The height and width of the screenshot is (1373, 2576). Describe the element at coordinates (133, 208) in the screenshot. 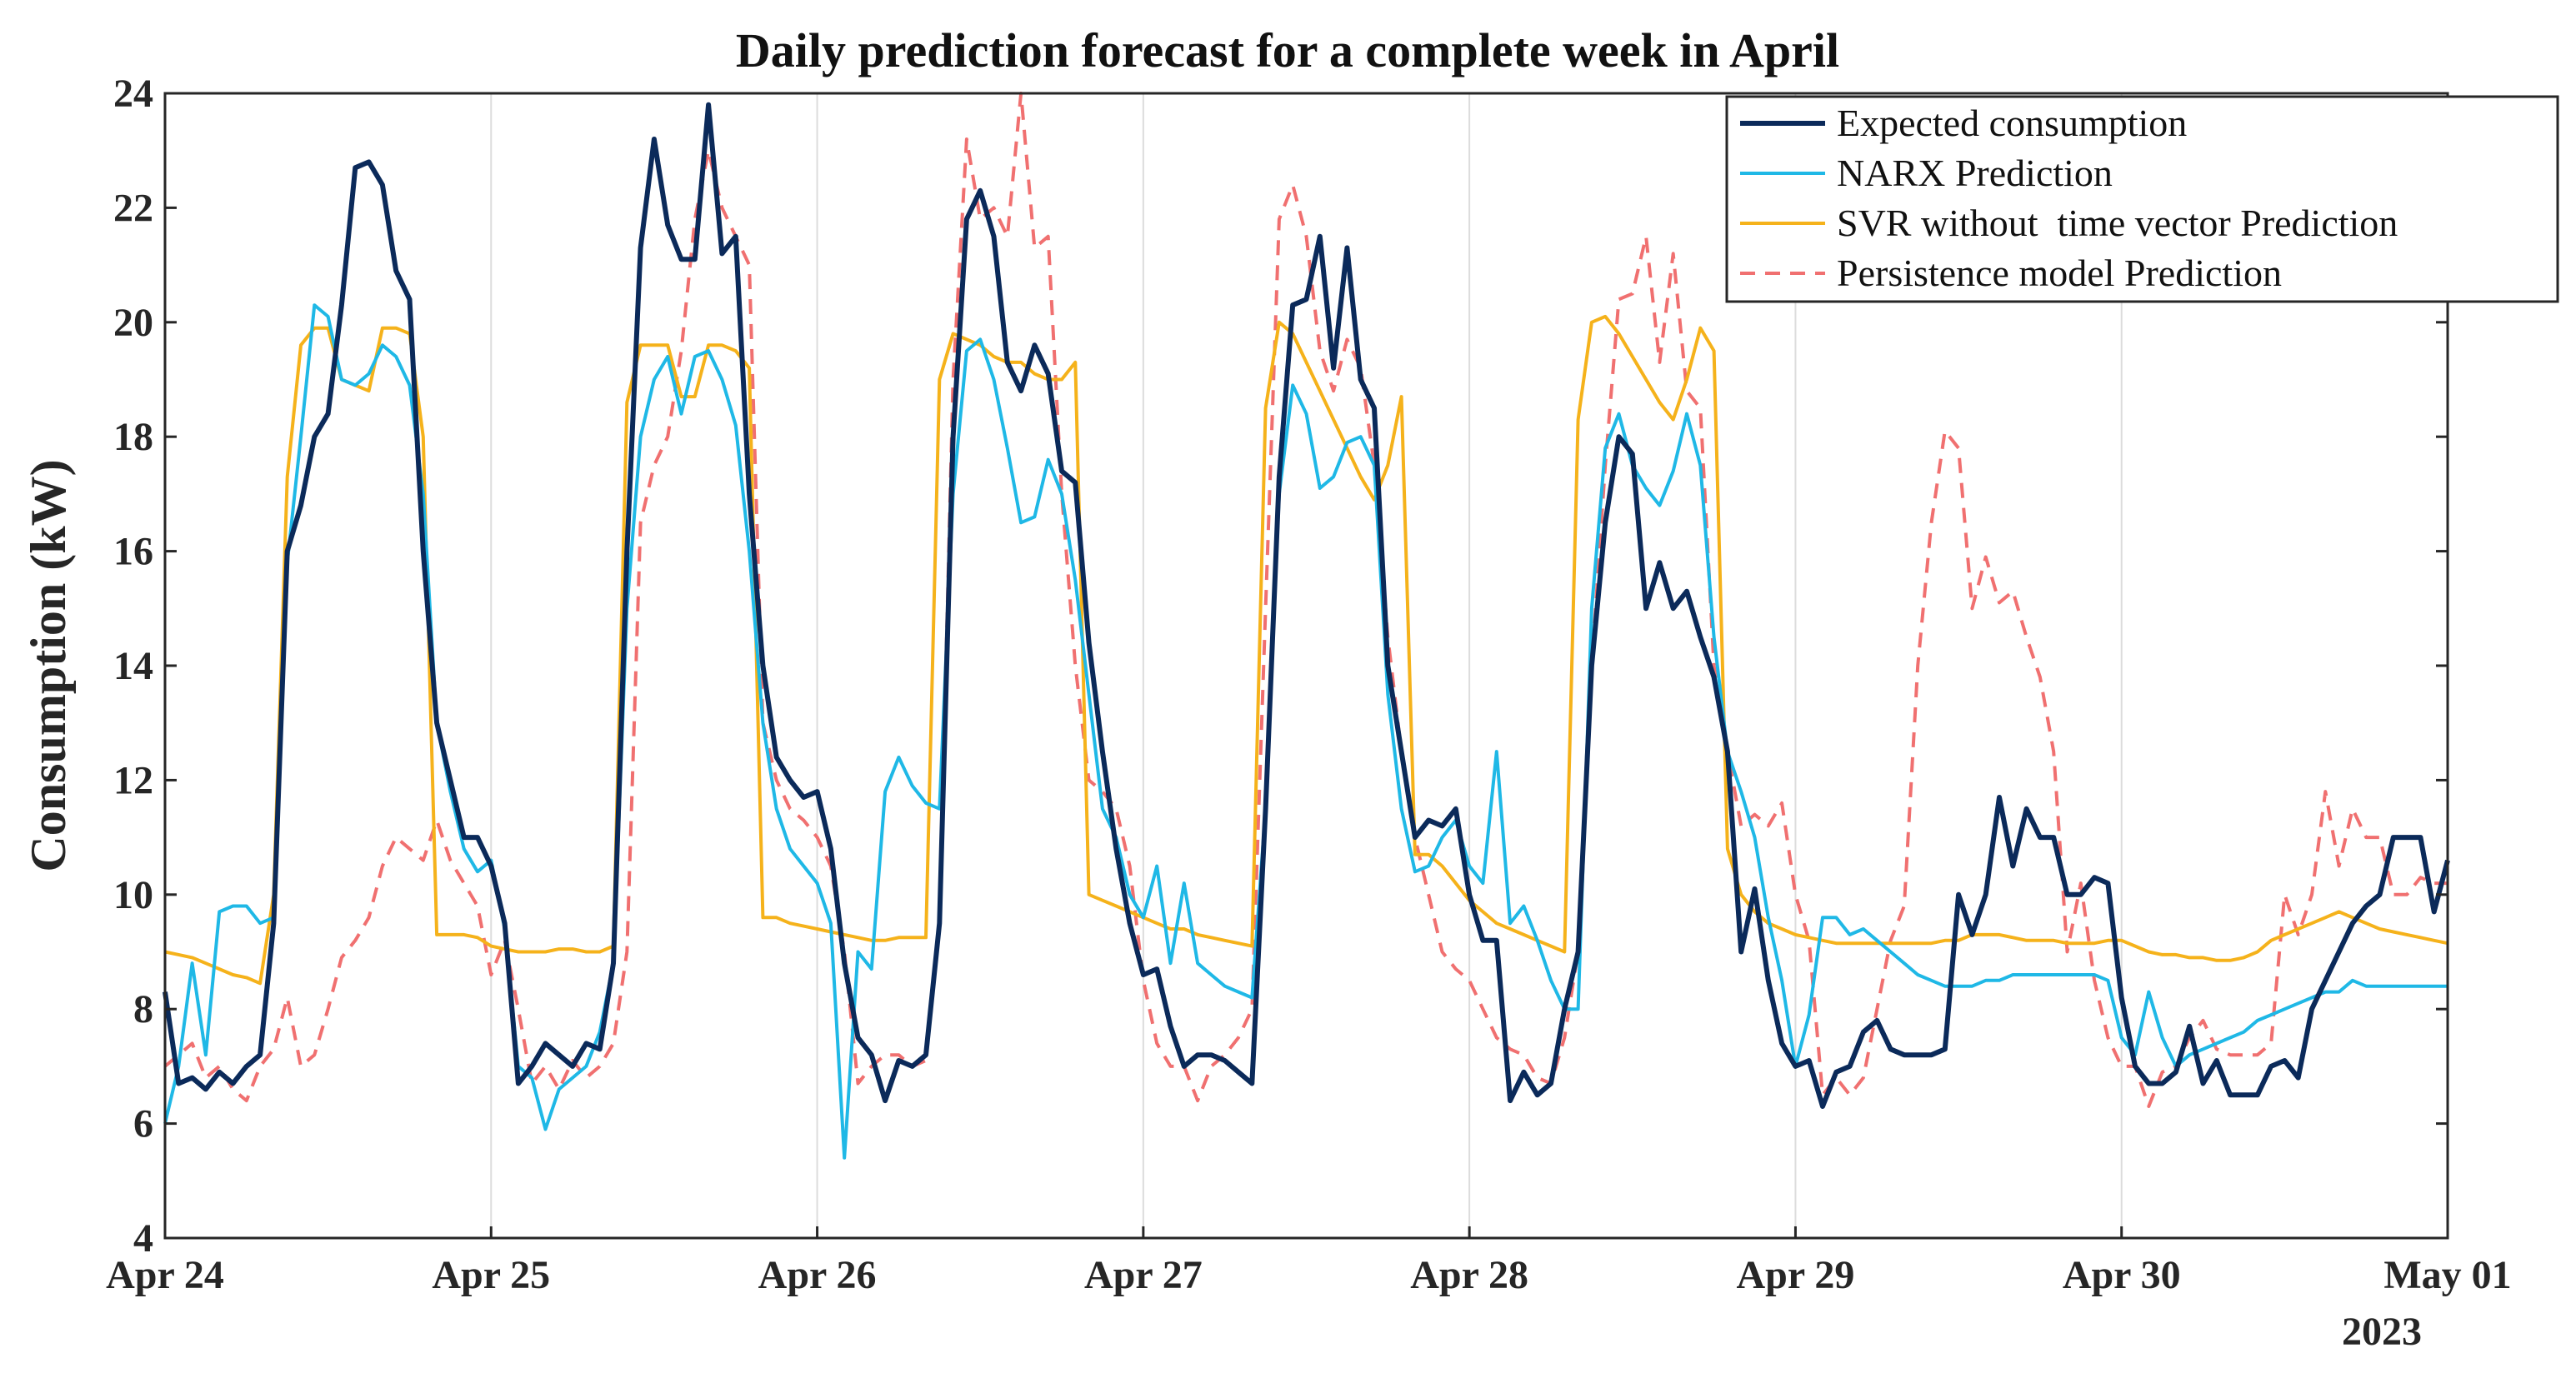

I see `y-tick-label: 22` at that location.